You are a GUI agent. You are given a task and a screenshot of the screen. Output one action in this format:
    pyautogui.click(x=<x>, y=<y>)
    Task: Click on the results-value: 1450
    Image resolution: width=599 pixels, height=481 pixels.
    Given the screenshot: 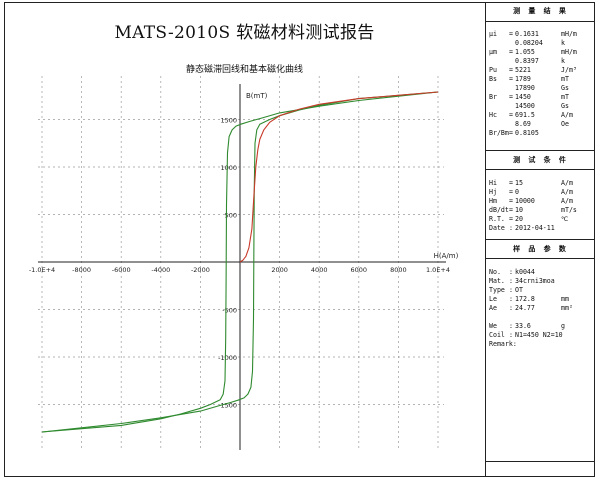 What is the action you would take?
    pyautogui.click(x=523, y=97)
    